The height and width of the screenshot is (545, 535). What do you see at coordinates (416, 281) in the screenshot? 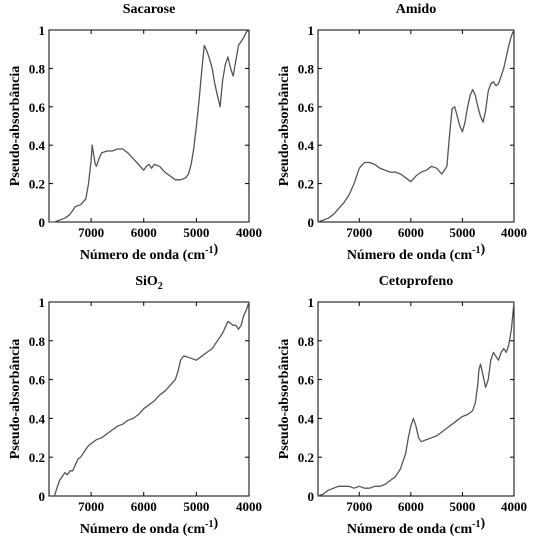
I see `panel-title-cetoprofeno: Cetoprofeno` at bounding box center [416, 281].